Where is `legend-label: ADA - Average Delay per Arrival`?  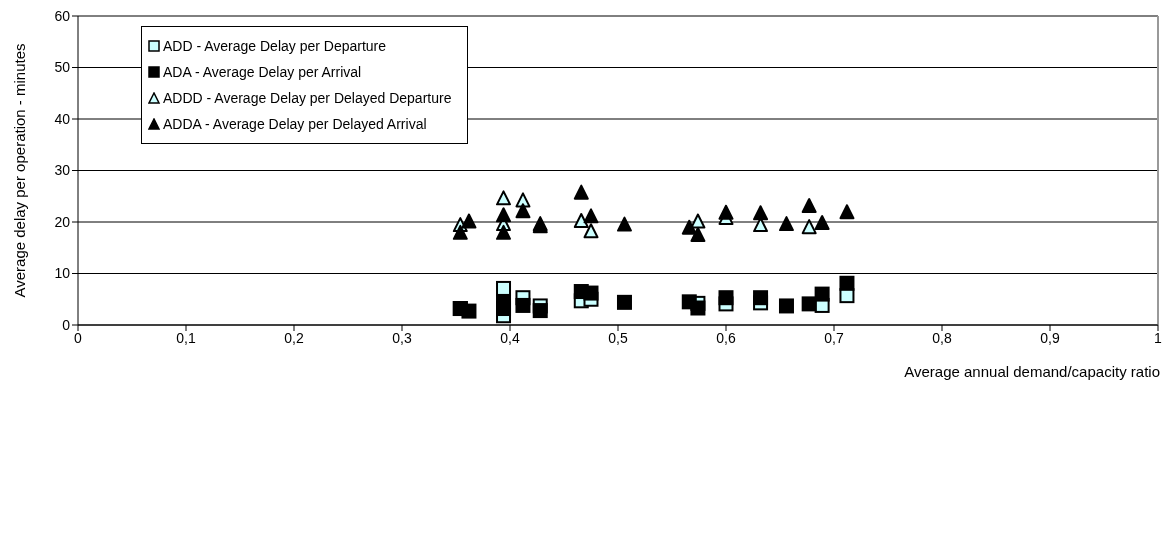 legend-label: ADA - Average Delay per Arrival is located at coordinates (262, 72).